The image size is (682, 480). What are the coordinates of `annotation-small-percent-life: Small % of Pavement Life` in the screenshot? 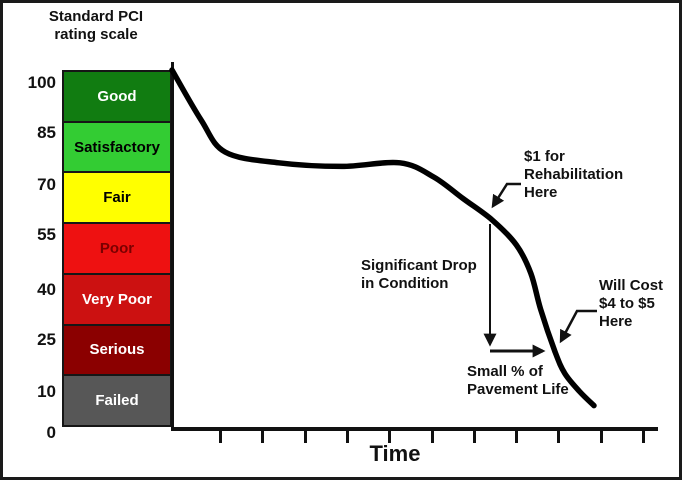 It's located at (518, 380).